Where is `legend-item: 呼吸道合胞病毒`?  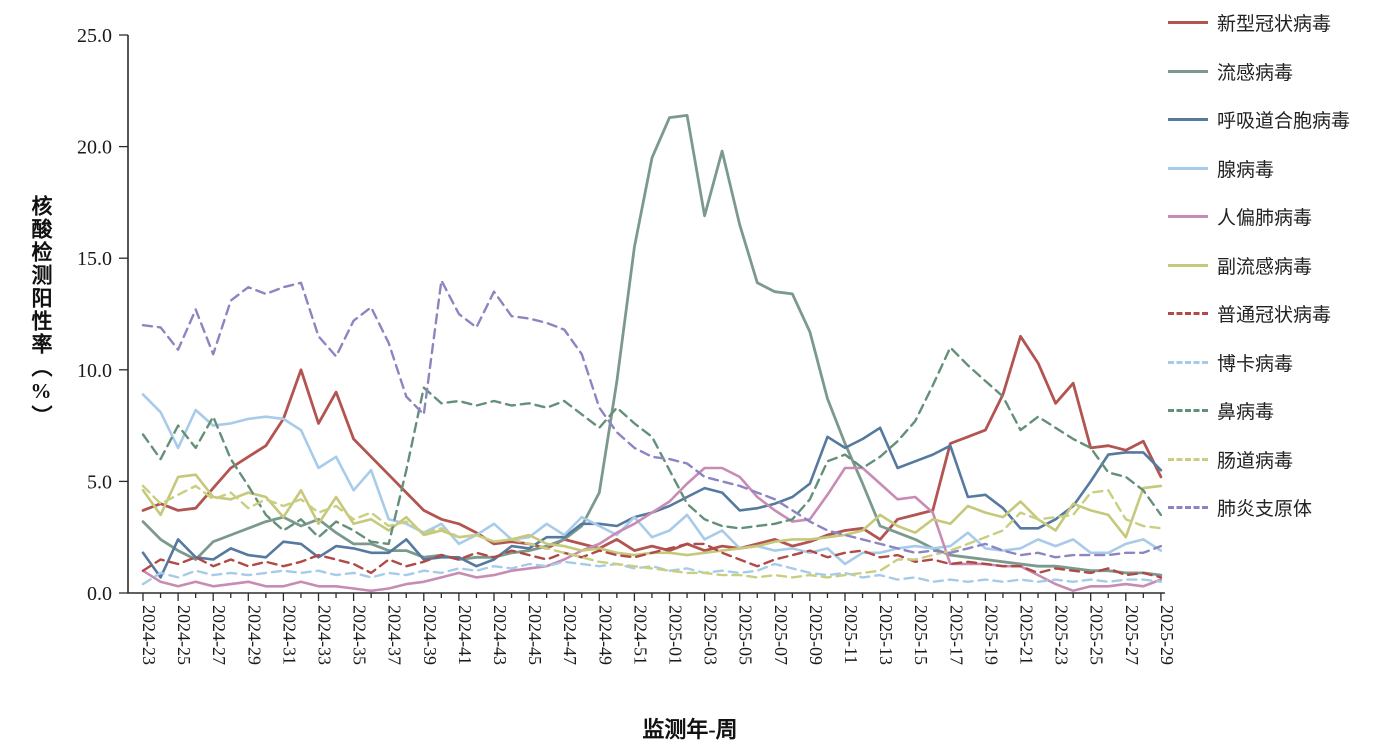
legend-item: 呼吸道合胞病毒 is located at coordinates (1270, 119).